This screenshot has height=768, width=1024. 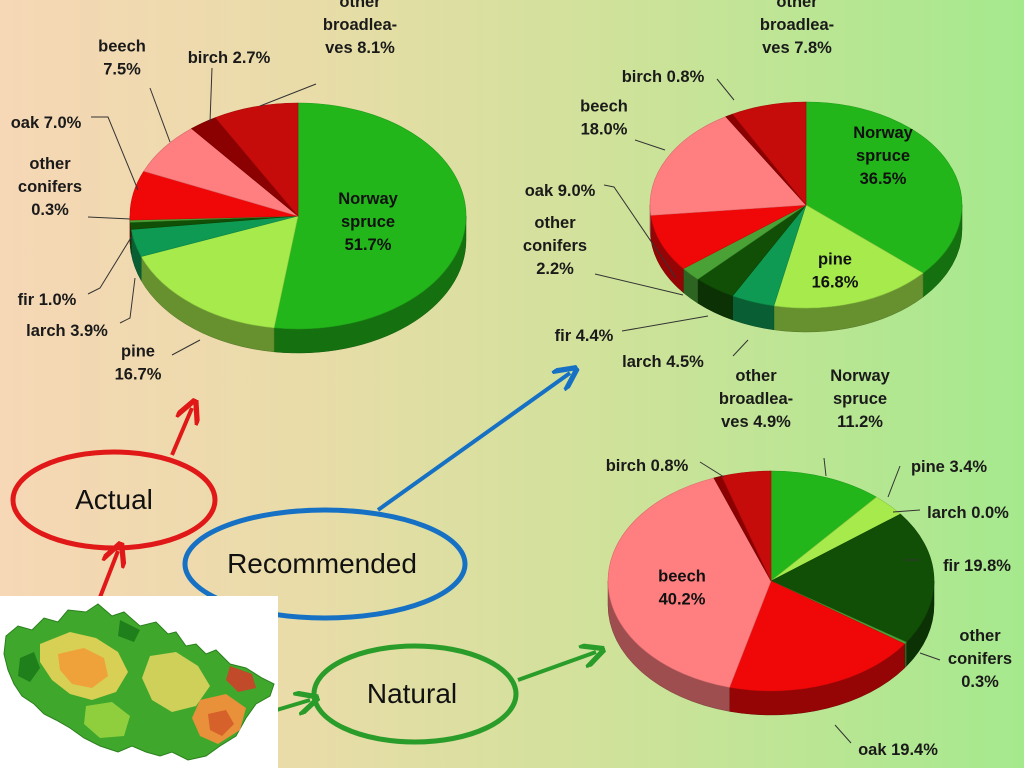 I want to click on pie-label-beech: beech 18.0%, so click(x=604, y=118).